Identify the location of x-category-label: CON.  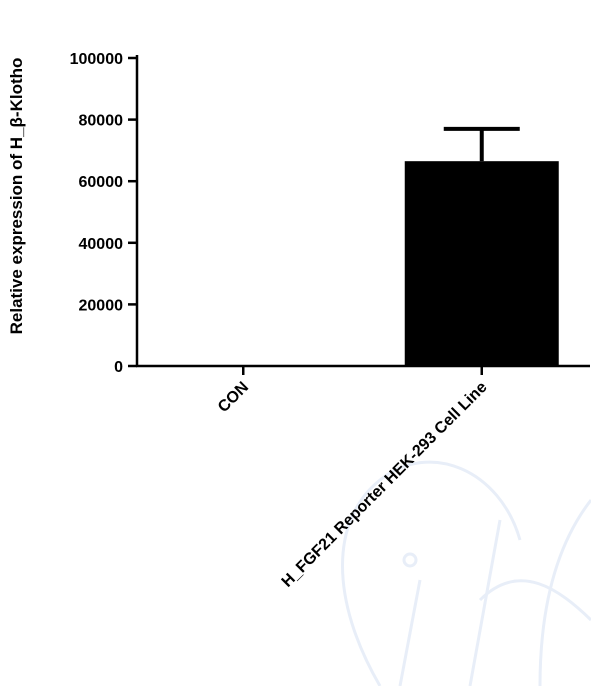
(233, 397).